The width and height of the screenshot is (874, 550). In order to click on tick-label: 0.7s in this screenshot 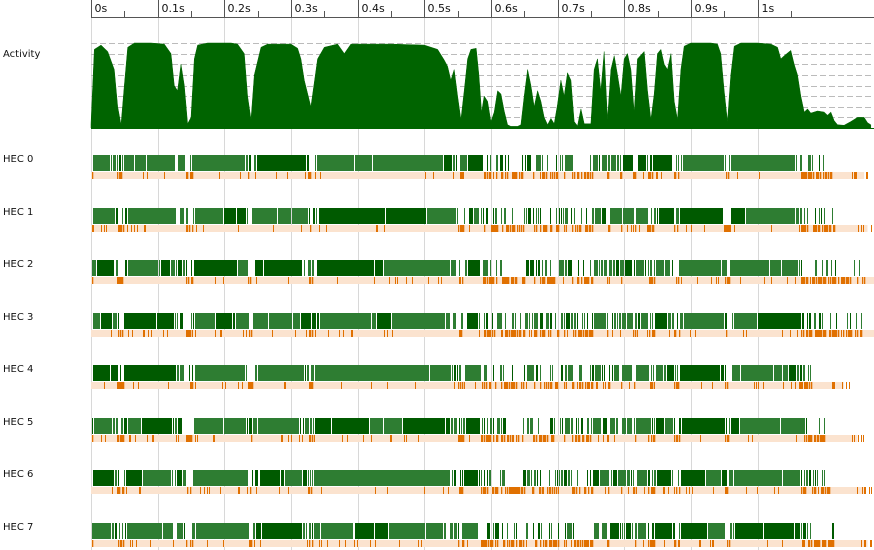, I will do `click(573, 8)`.